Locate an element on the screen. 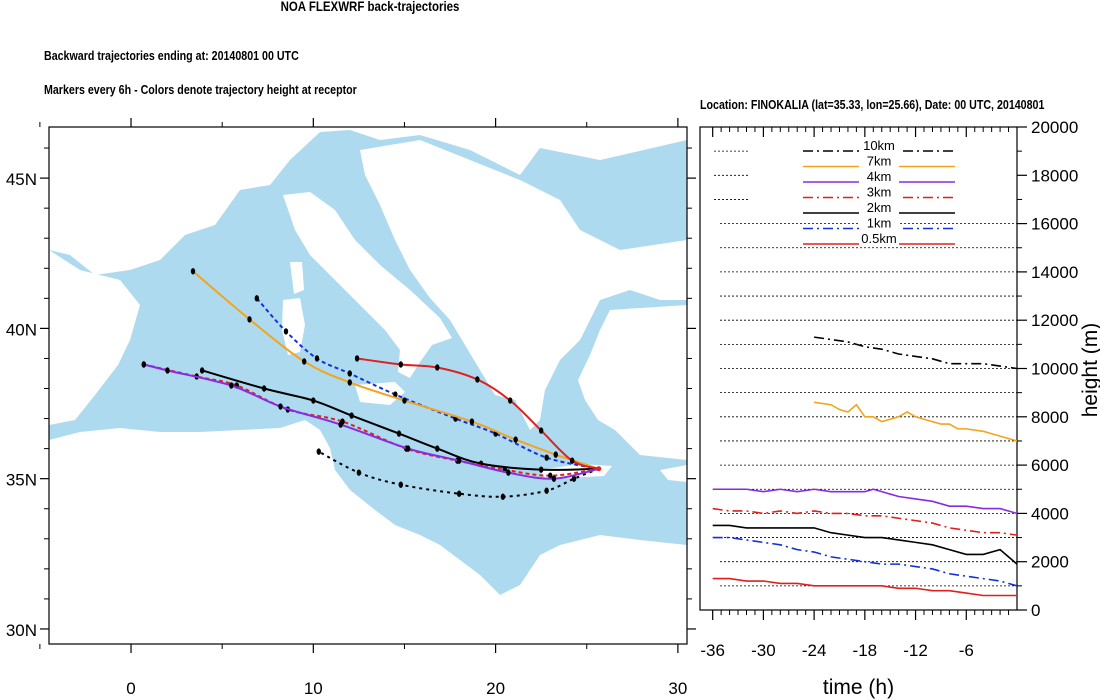 This screenshot has height=700, width=1100. height-y-tick-label: 12000 is located at coordinates (1054, 320).